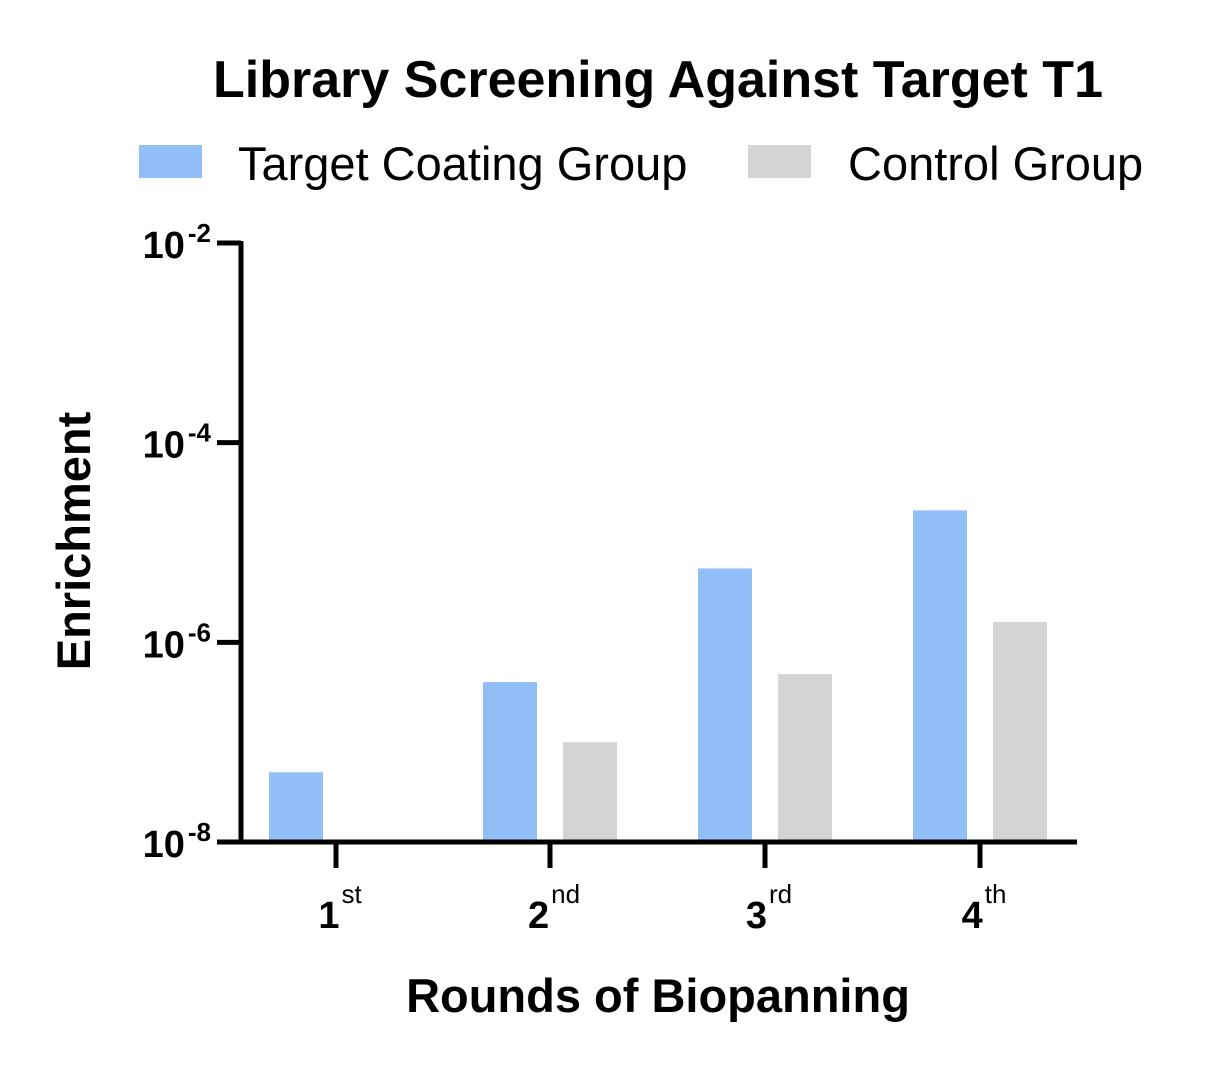  Describe the element at coordinates (177, 641) in the screenshot. I see `y-tick-label: 10 -6` at that location.